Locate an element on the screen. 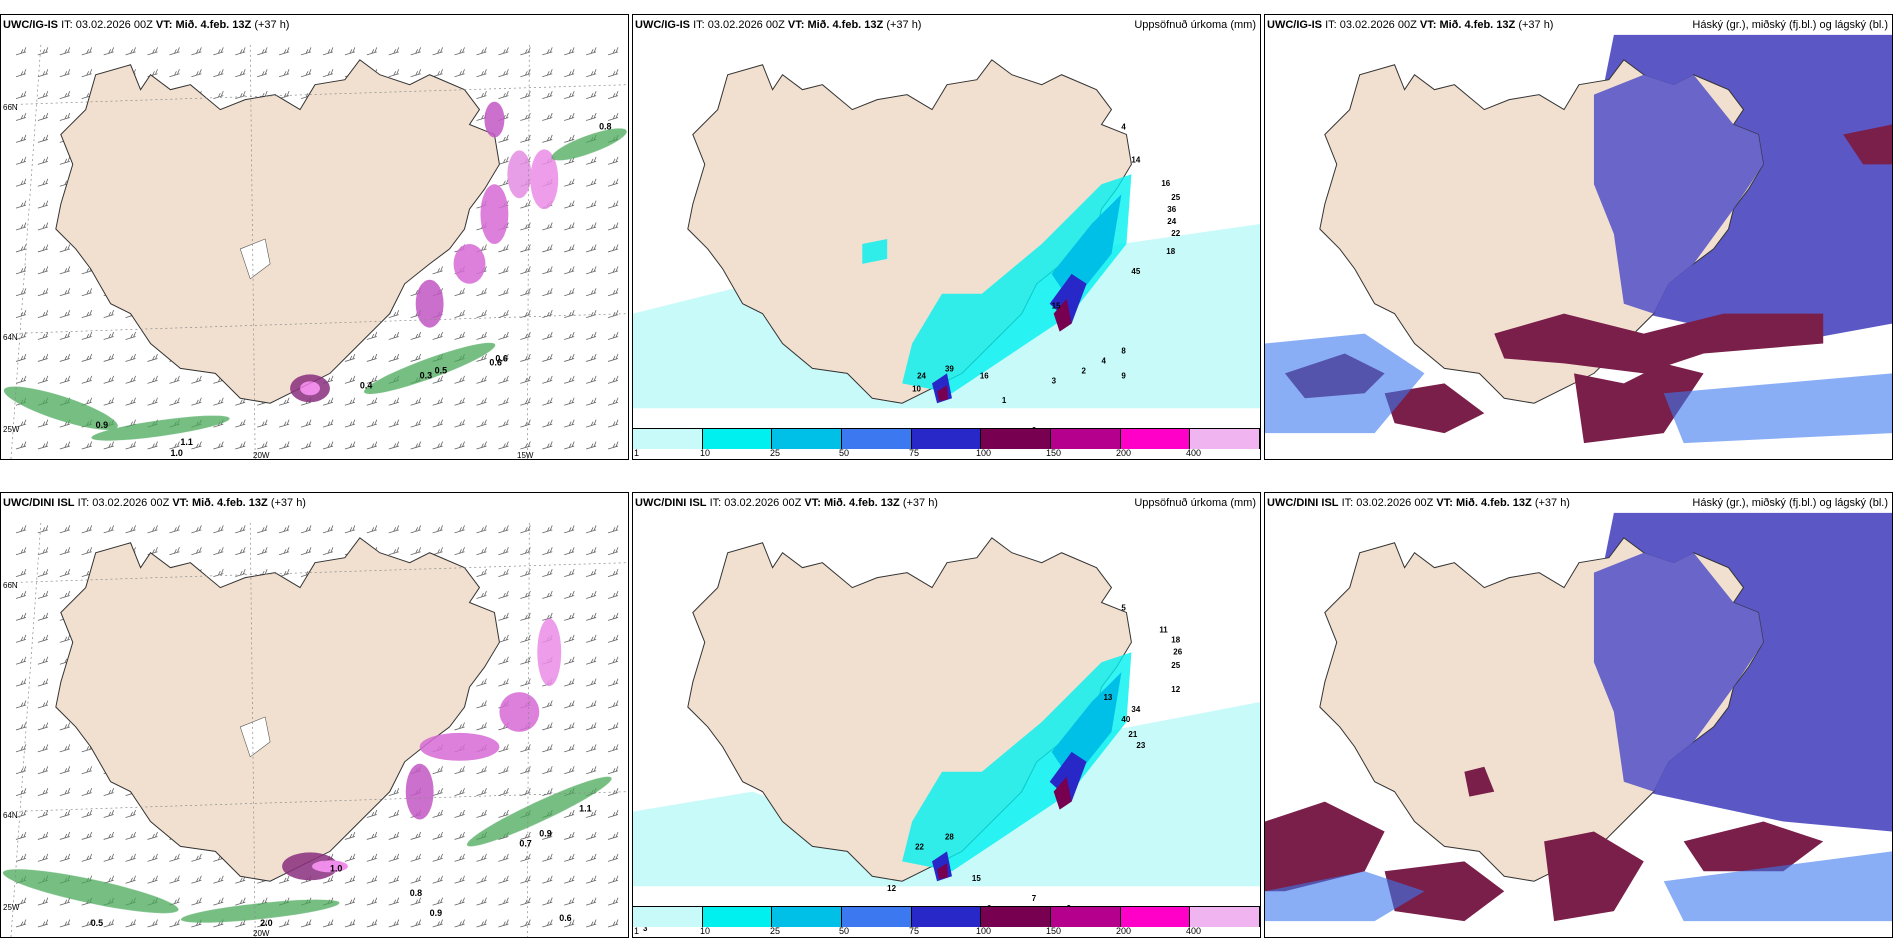 This screenshot has width=1900, height=950. precip-label: 14 is located at coordinates (1135, 159).